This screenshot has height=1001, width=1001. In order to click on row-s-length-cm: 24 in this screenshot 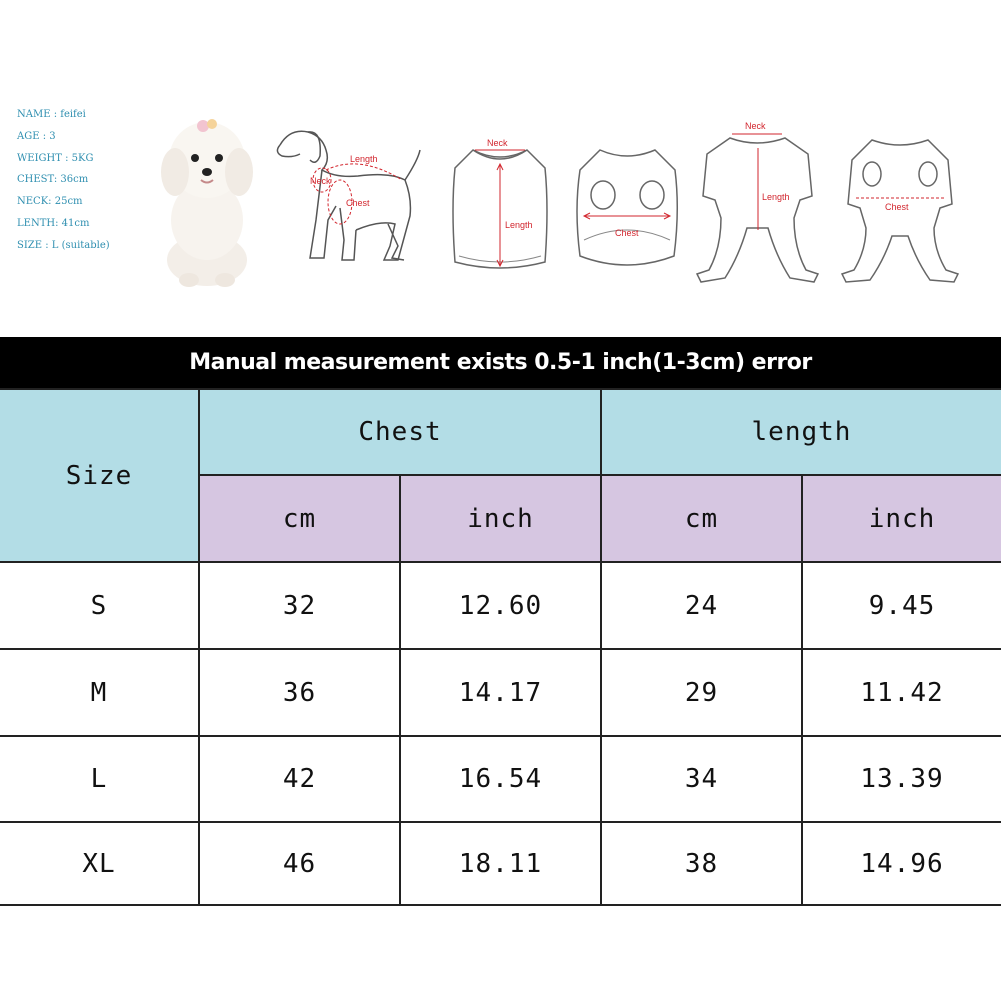, I will do `click(701, 605)`.